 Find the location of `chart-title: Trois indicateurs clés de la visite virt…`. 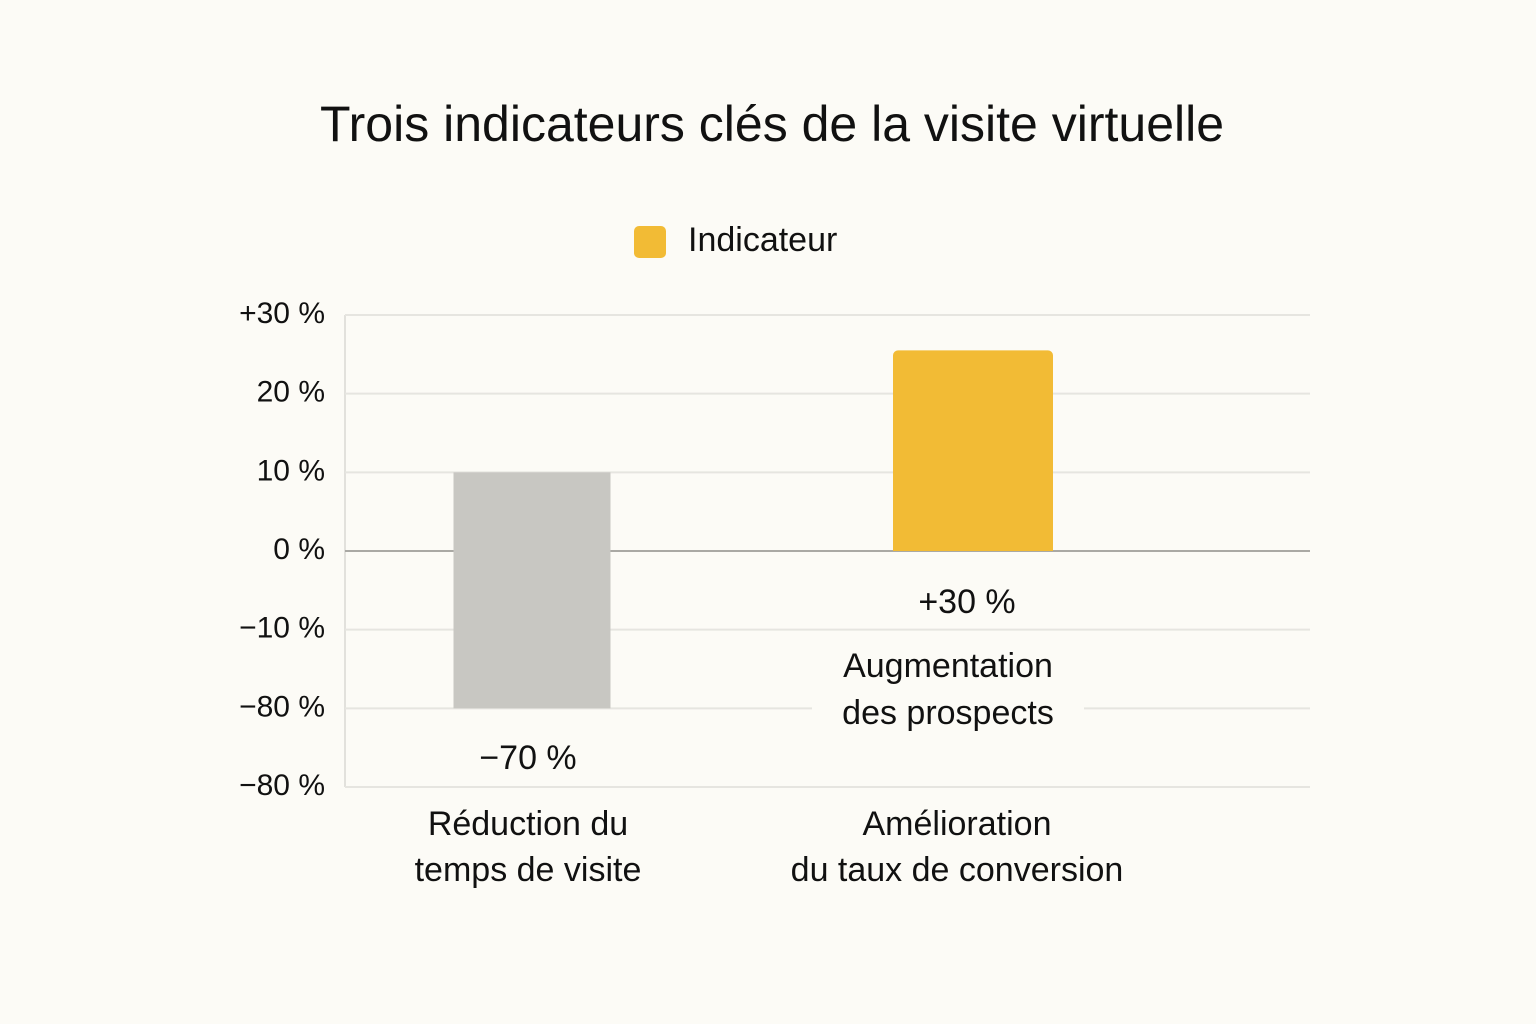

chart-title: Trois indicateurs clés de la visite virt… is located at coordinates (772, 124).